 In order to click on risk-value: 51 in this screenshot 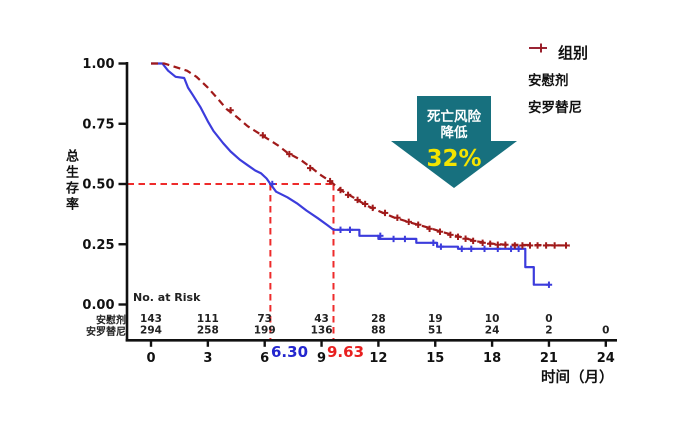, I will do `click(435, 331)`.